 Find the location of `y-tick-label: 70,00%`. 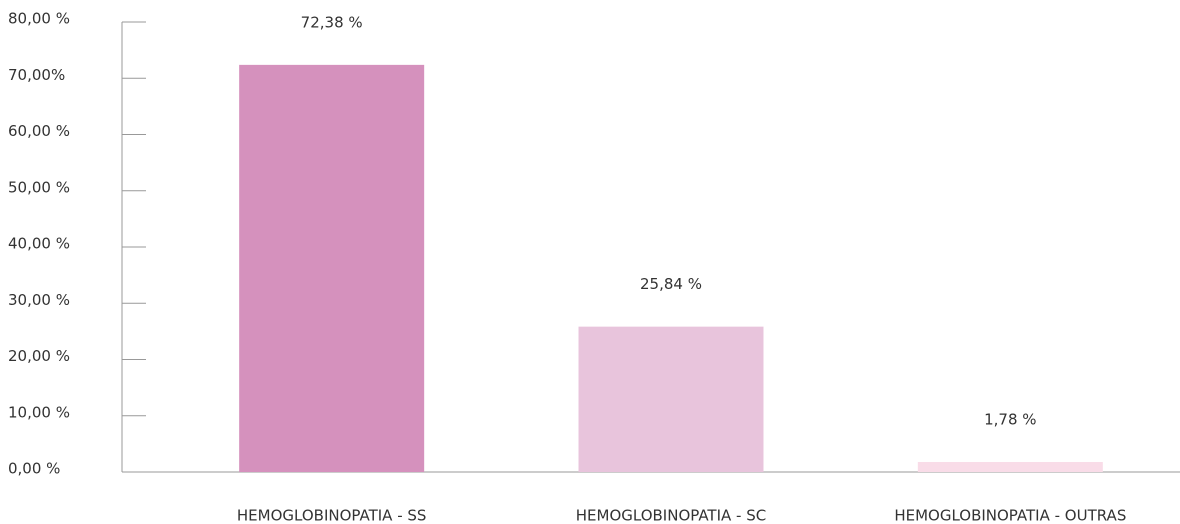

y-tick-label: 70,00% is located at coordinates (36, 75).